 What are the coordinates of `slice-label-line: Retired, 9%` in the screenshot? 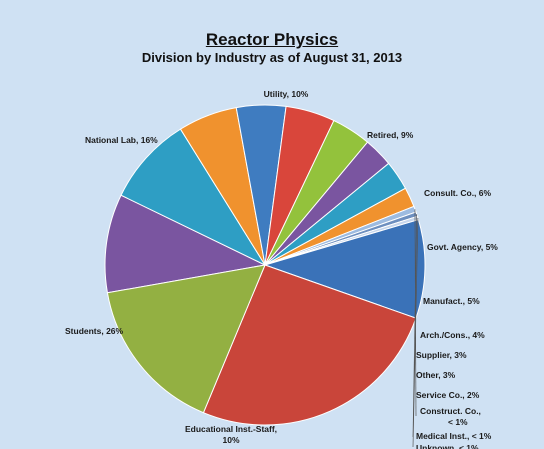 It's located at (390, 135).